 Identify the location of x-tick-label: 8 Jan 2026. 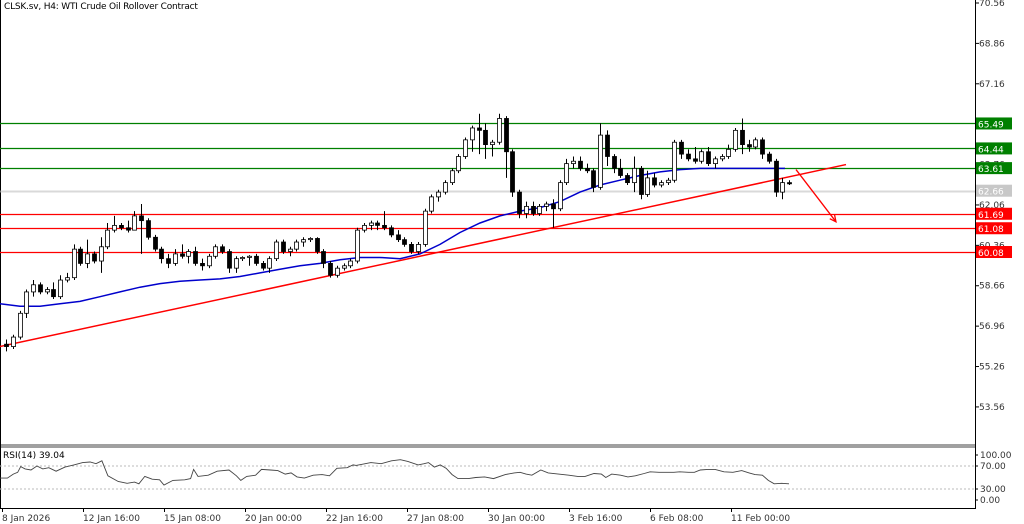
(26, 519).